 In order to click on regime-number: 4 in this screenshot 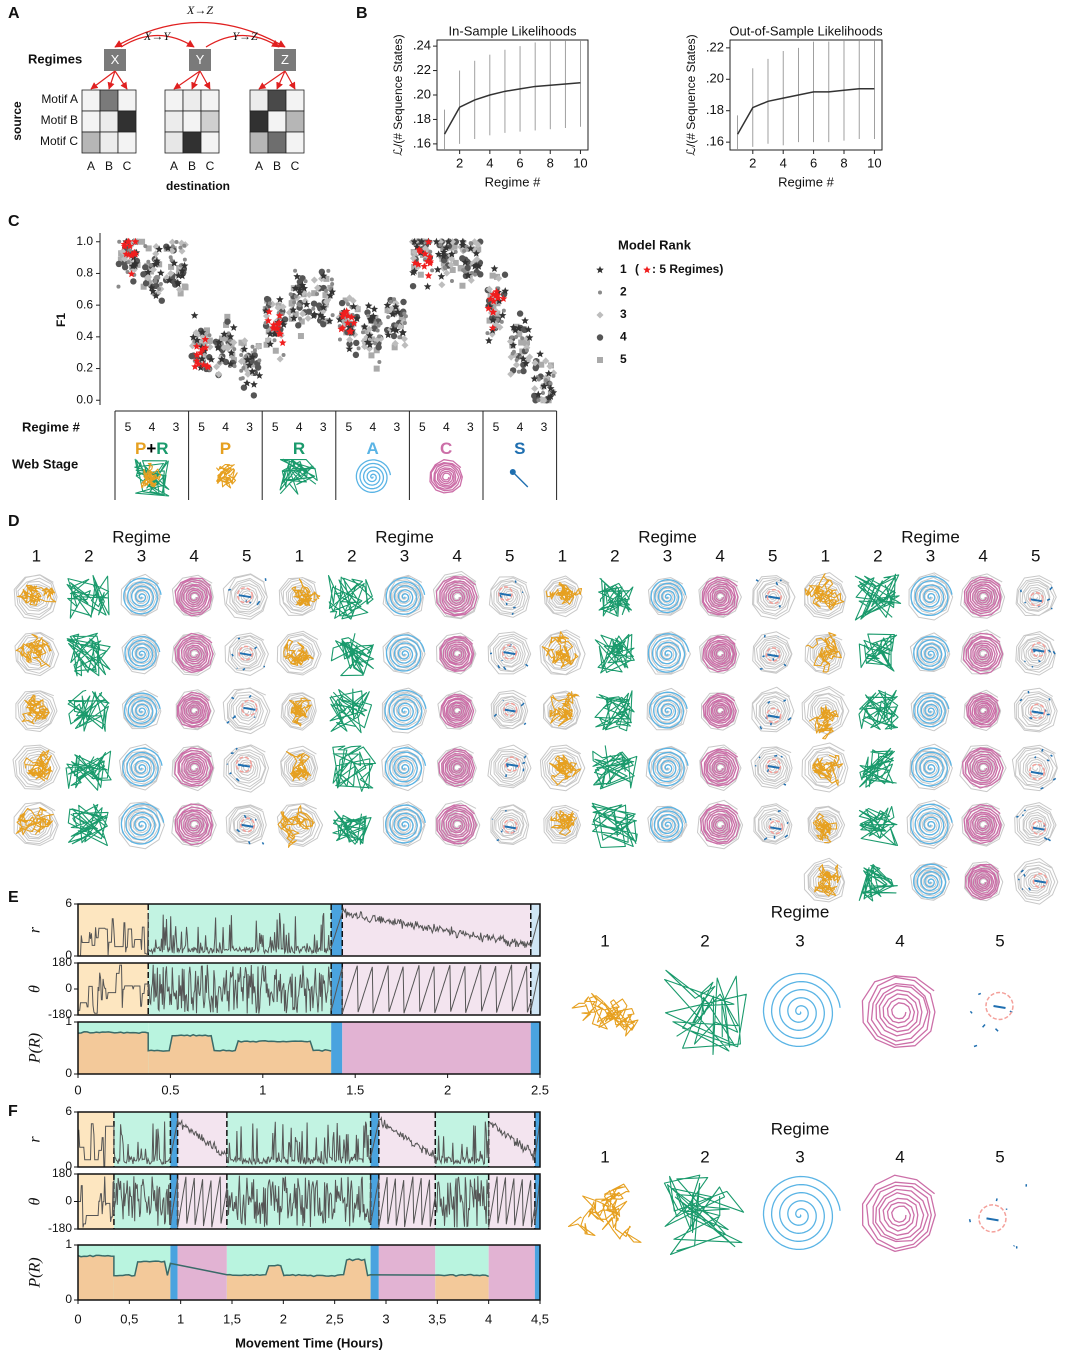, I will do `click(899, 1156)`.